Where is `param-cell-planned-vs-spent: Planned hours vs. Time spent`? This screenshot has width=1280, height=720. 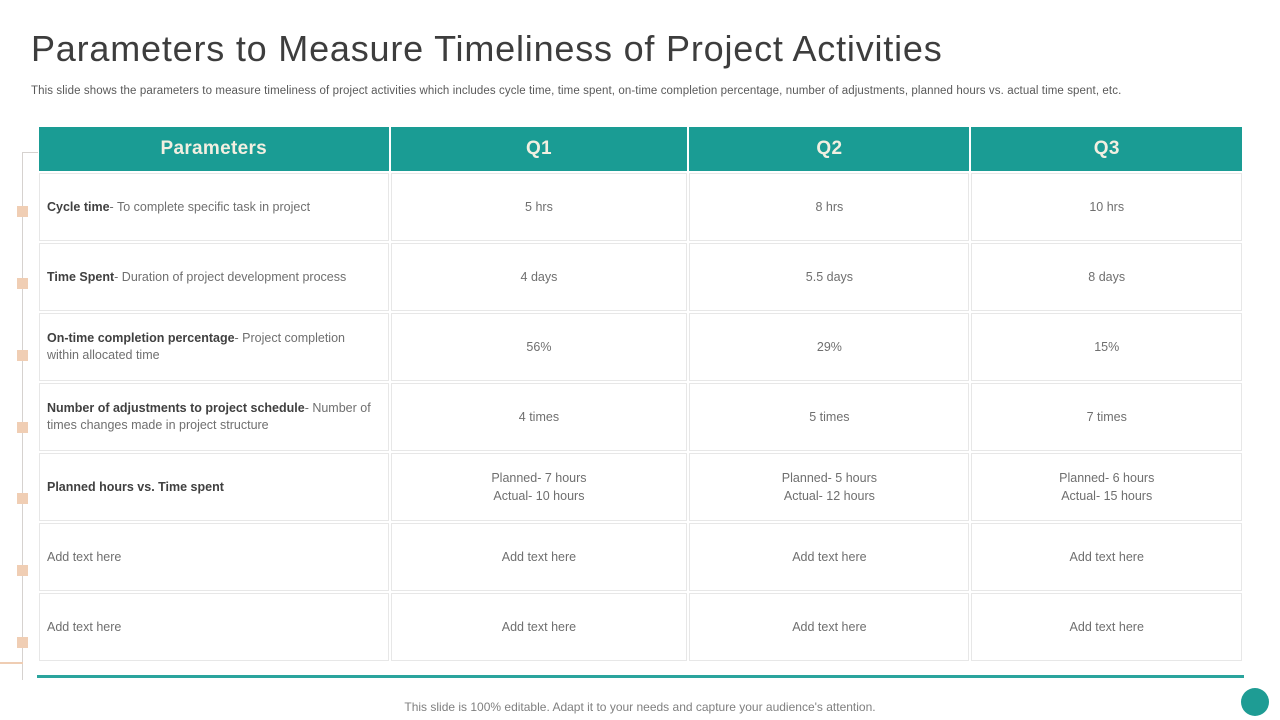
param-cell-planned-vs-spent: Planned hours vs. Time spent is located at coordinates (214, 487).